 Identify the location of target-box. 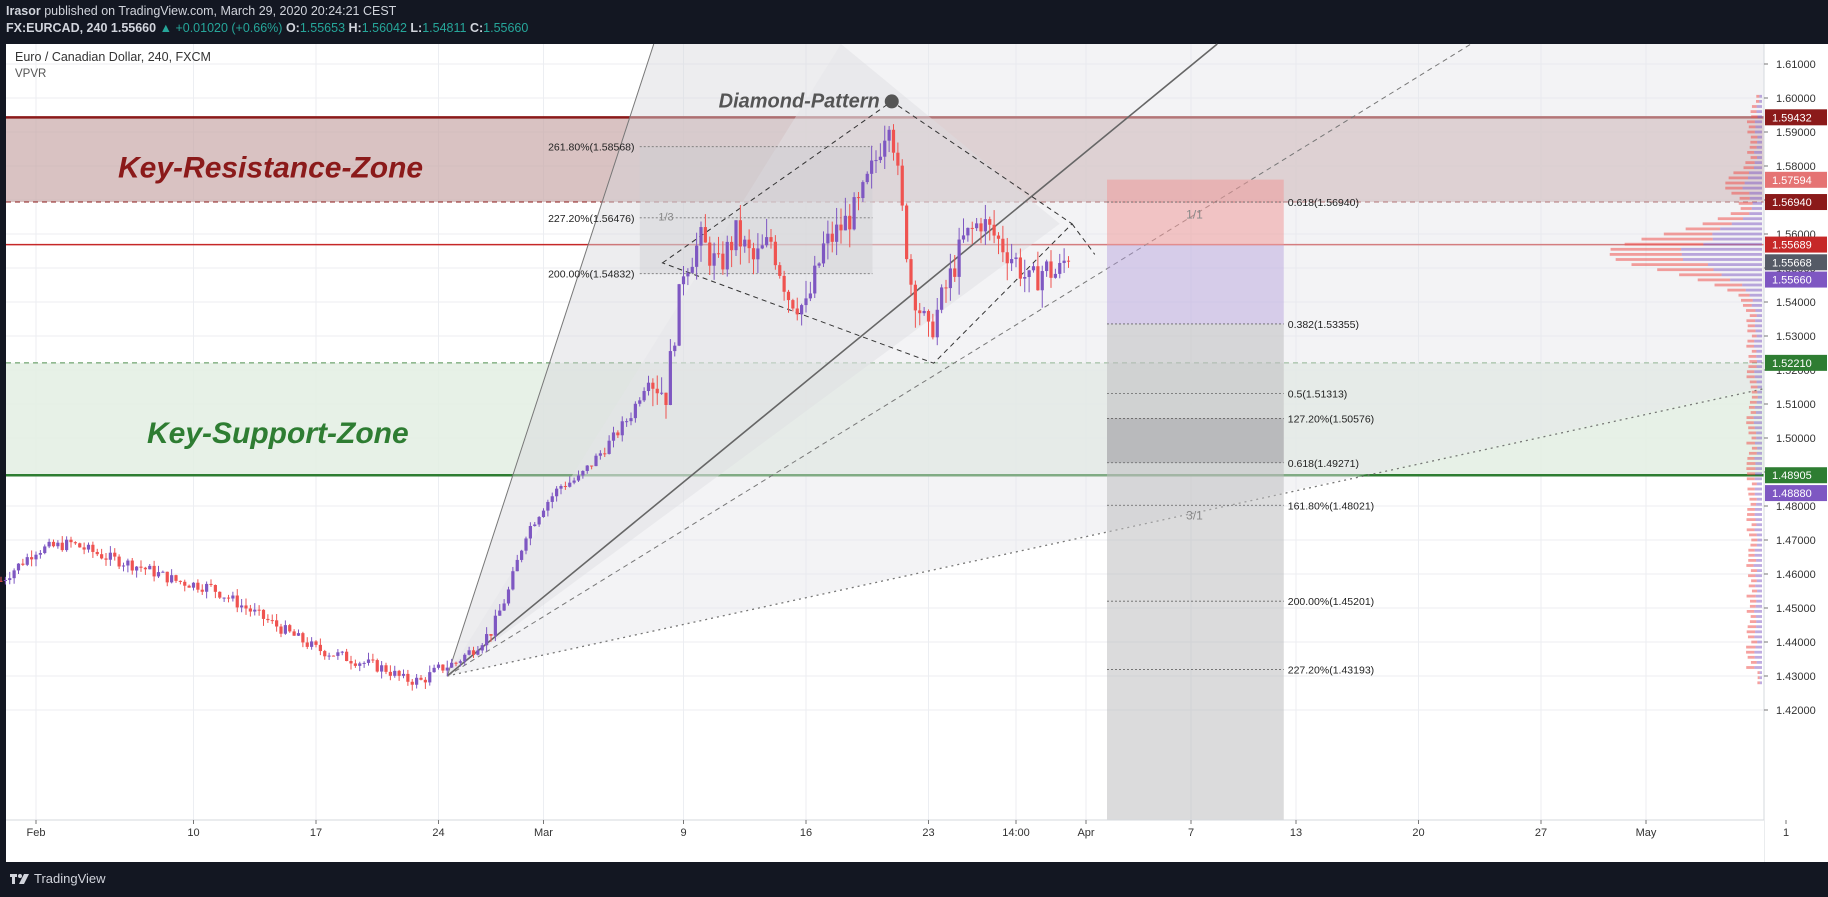
(1195, 285).